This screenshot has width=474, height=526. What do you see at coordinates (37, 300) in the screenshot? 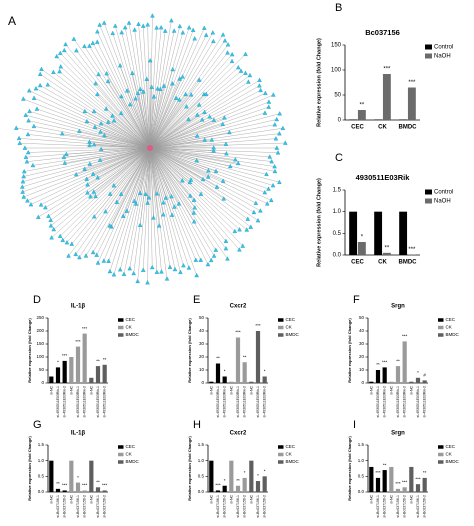
I see `panel-letter: D` at bounding box center [37, 300].